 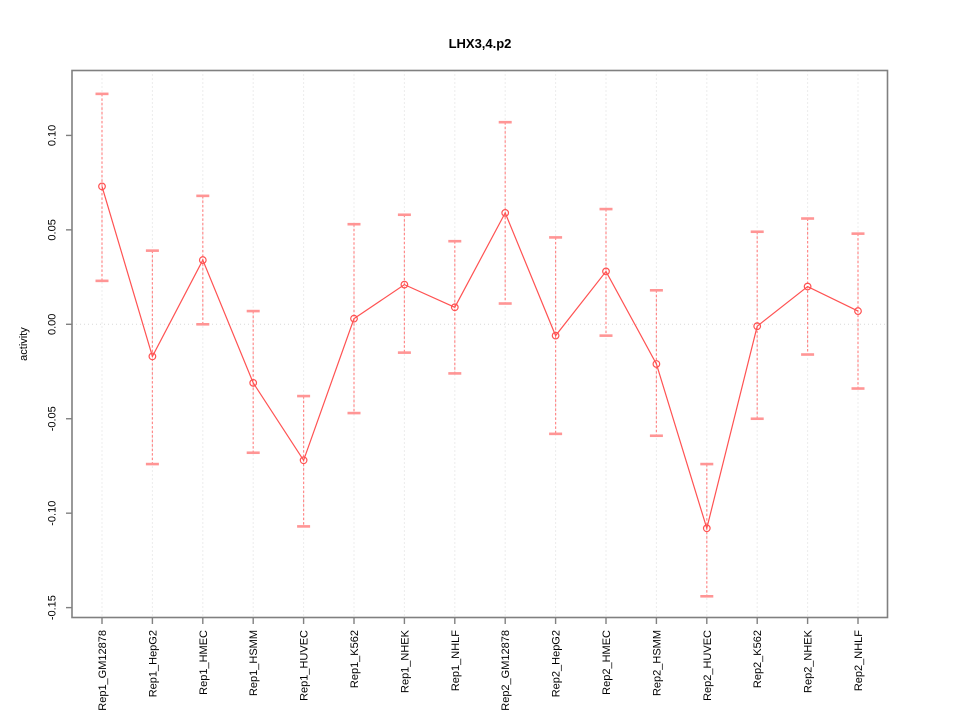 What do you see at coordinates (53, 324) in the screenshot?
I see `y-tick-label: 0.00` at bounding box center [53, 324].